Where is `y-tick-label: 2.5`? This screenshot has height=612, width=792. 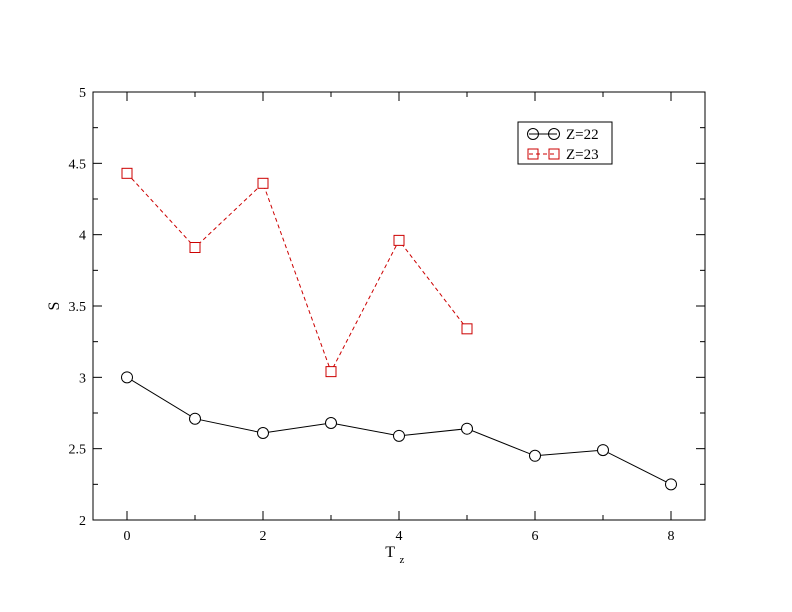 y-tick-label: 2.5 is located at coordinates (78, 450).